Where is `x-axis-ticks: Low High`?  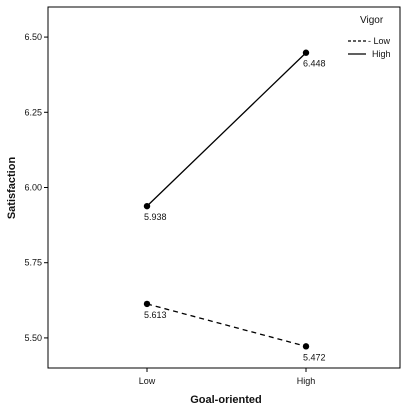
x-axis-ticks: Low High is located at coordinates (227, 377).